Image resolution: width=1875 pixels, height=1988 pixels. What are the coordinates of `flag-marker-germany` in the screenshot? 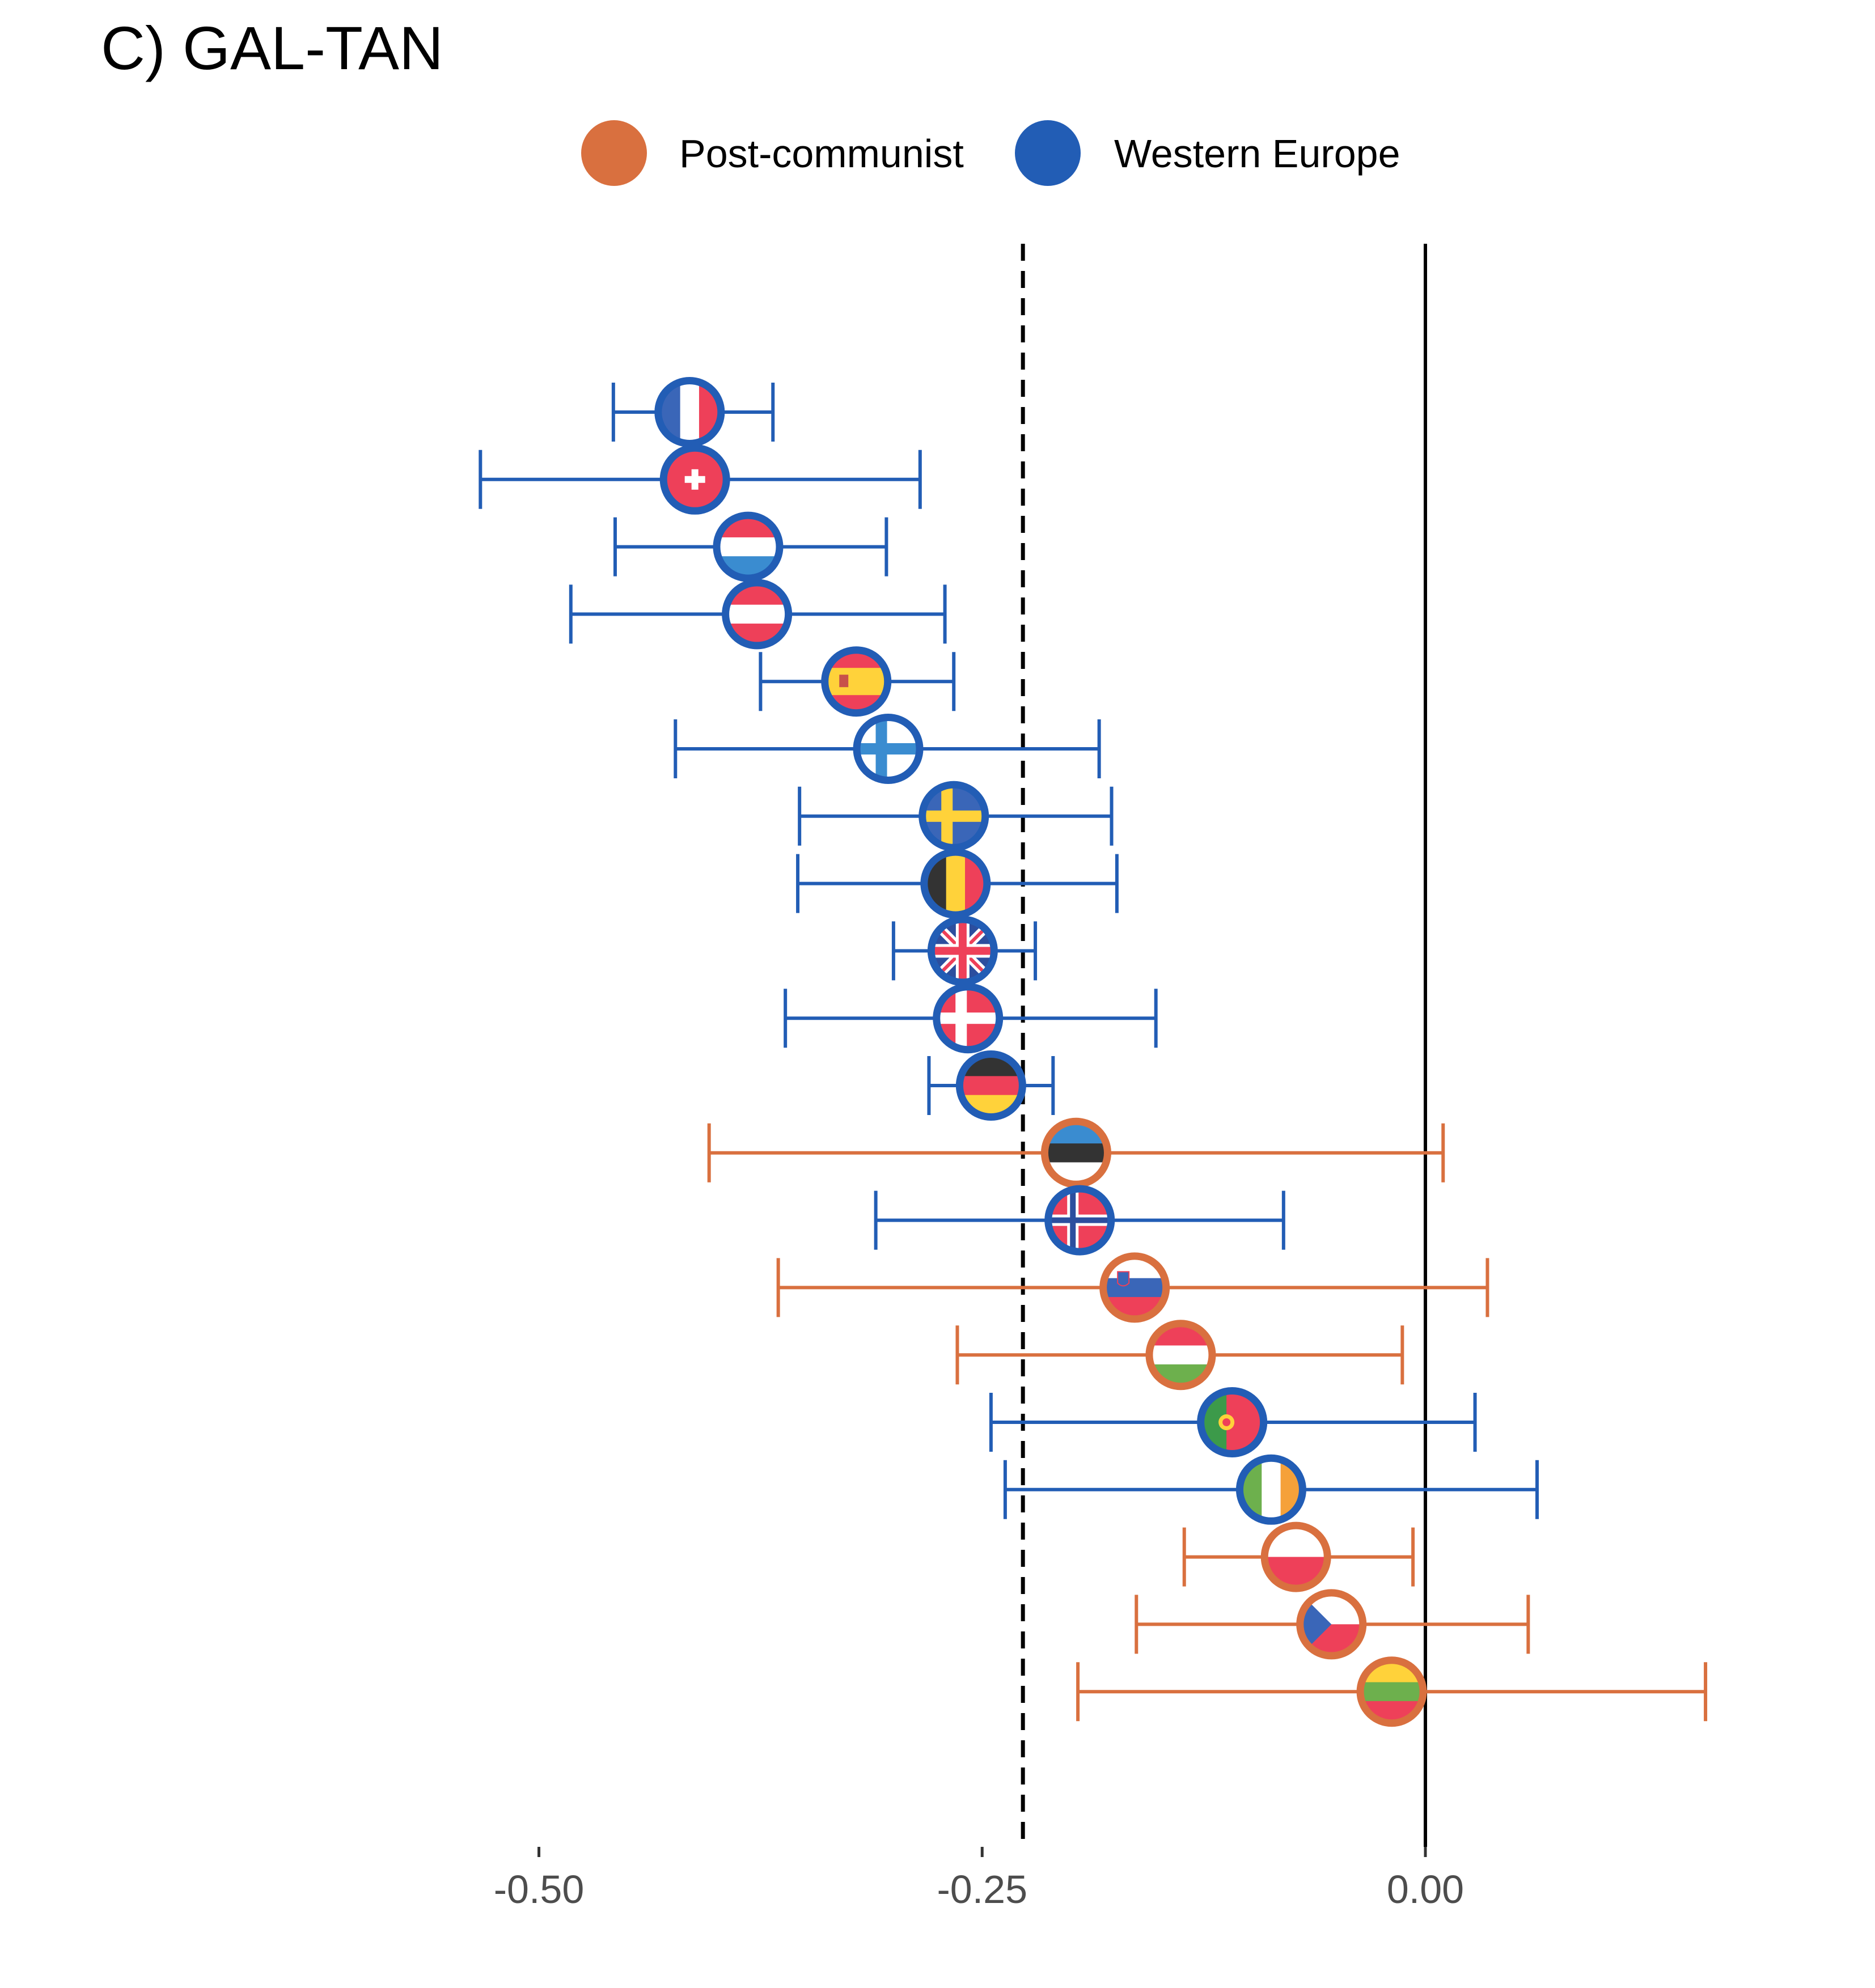 It's located at (990, 1085).